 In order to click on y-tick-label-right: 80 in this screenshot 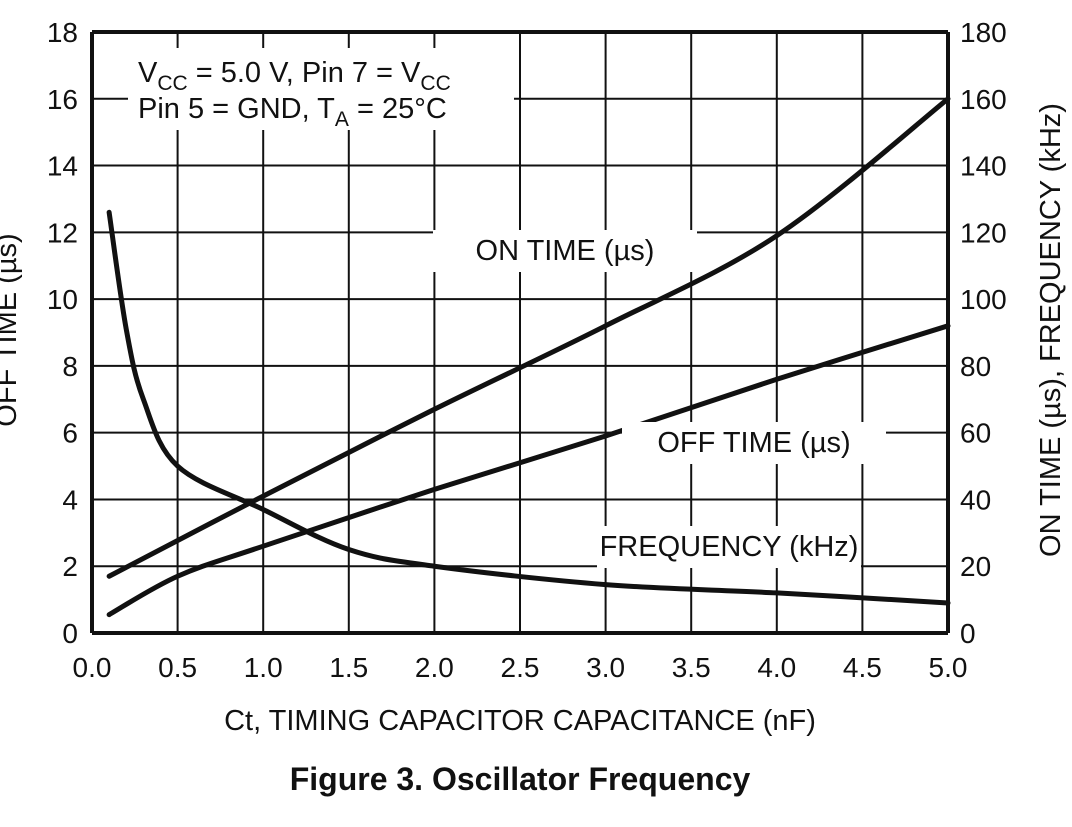, I will do `click(975, 366)`.